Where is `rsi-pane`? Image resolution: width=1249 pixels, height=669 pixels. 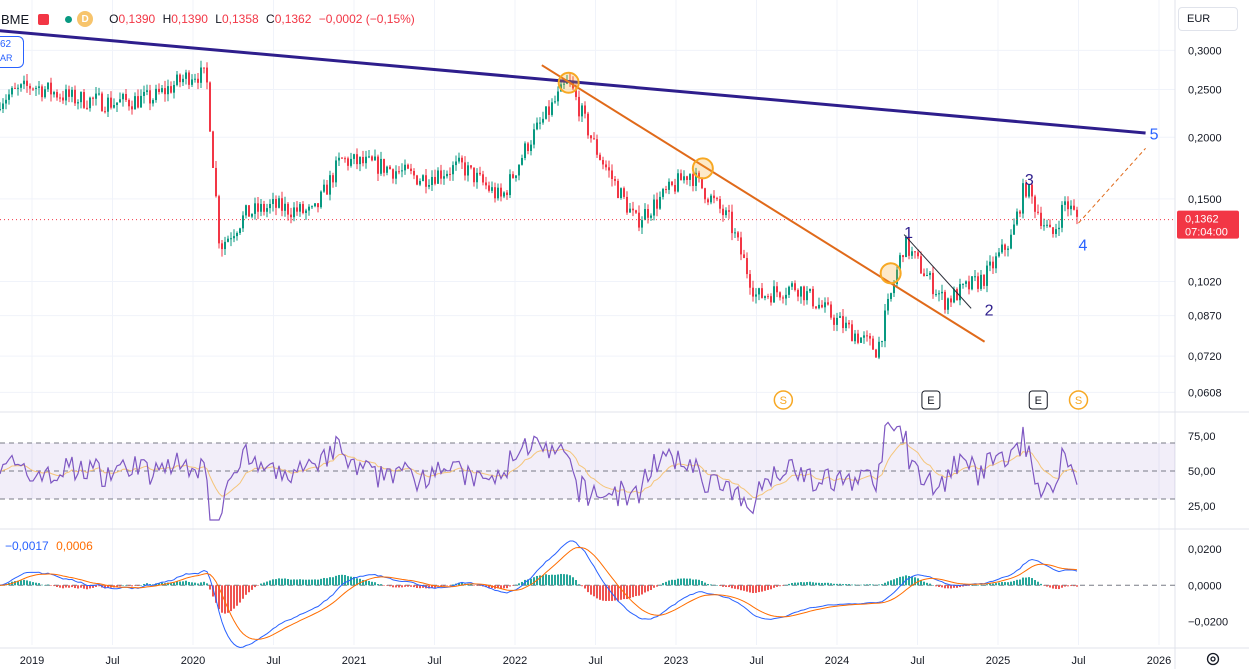 rsi-pane is located at coordinates (587, 471).